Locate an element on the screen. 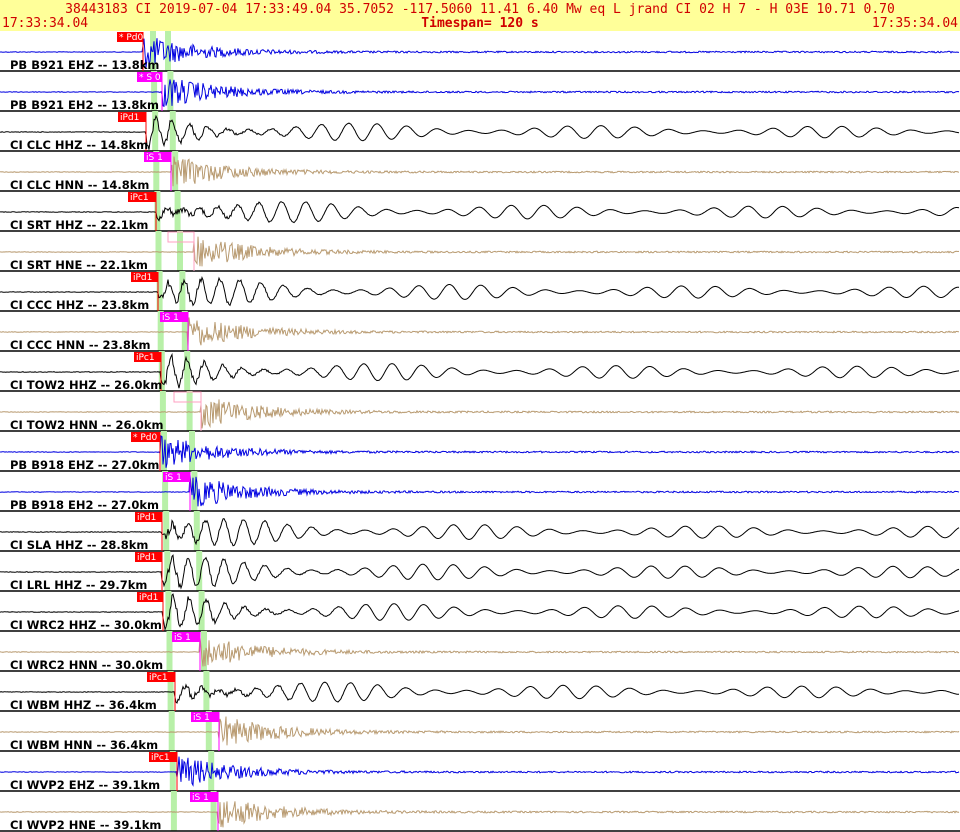  trace-label: CI WRC2 HHZ -- 30.0km is located at coordinates (86, 625).